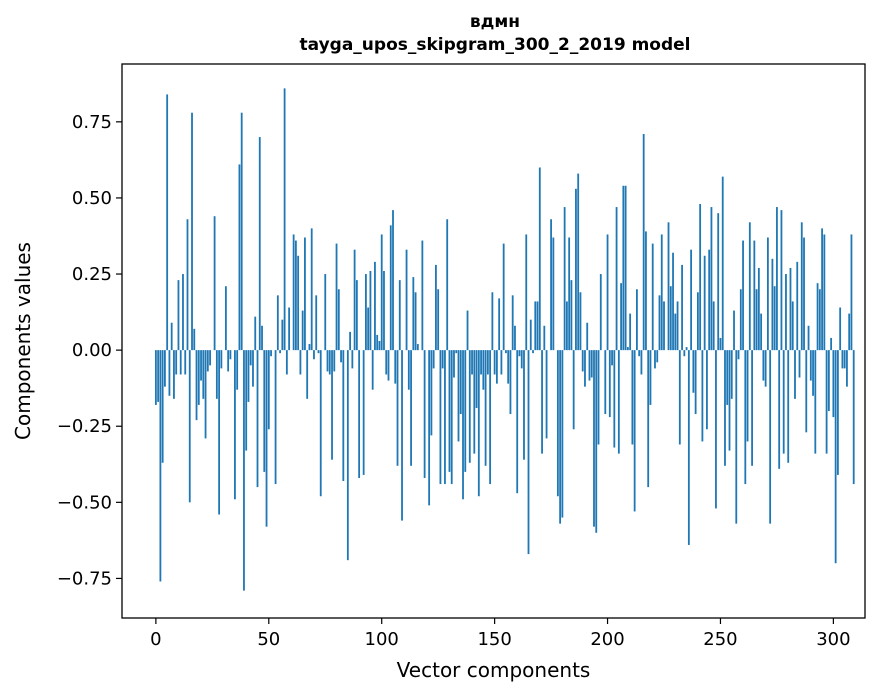 This screenshot has height=696, width=880. What do you see at coordinates (84, 502) in the screenshot?
I see `y-tick-label: −0.50` at bounding box center [84, 502].